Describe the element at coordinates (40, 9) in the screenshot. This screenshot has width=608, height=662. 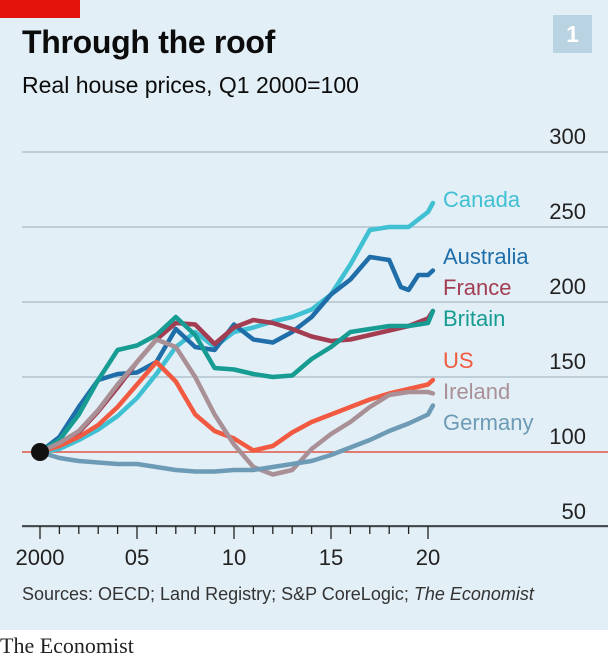
I see `brand-red-tag` at that location.